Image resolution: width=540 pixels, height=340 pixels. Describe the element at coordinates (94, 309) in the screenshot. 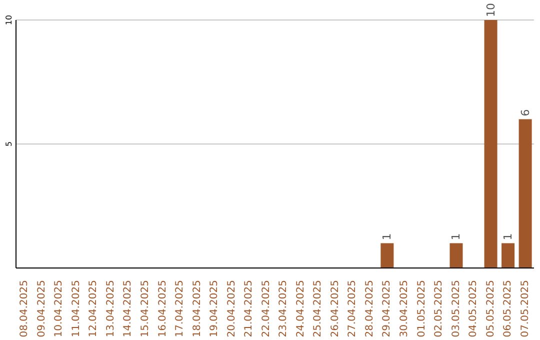

I see `x-tick-label: 12.04.2025` at that location.